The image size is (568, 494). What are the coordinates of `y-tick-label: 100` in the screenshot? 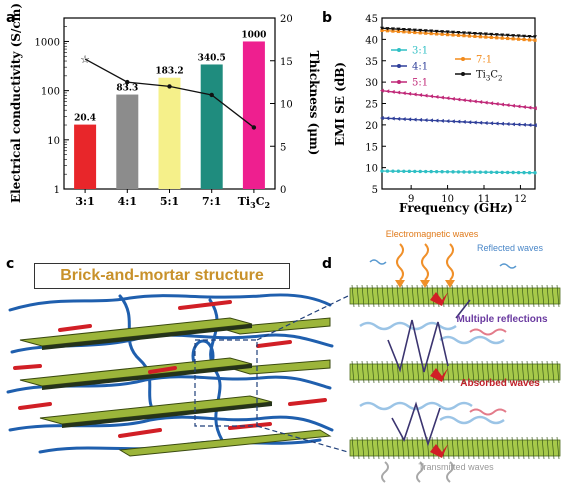 It's located at (50, 92).